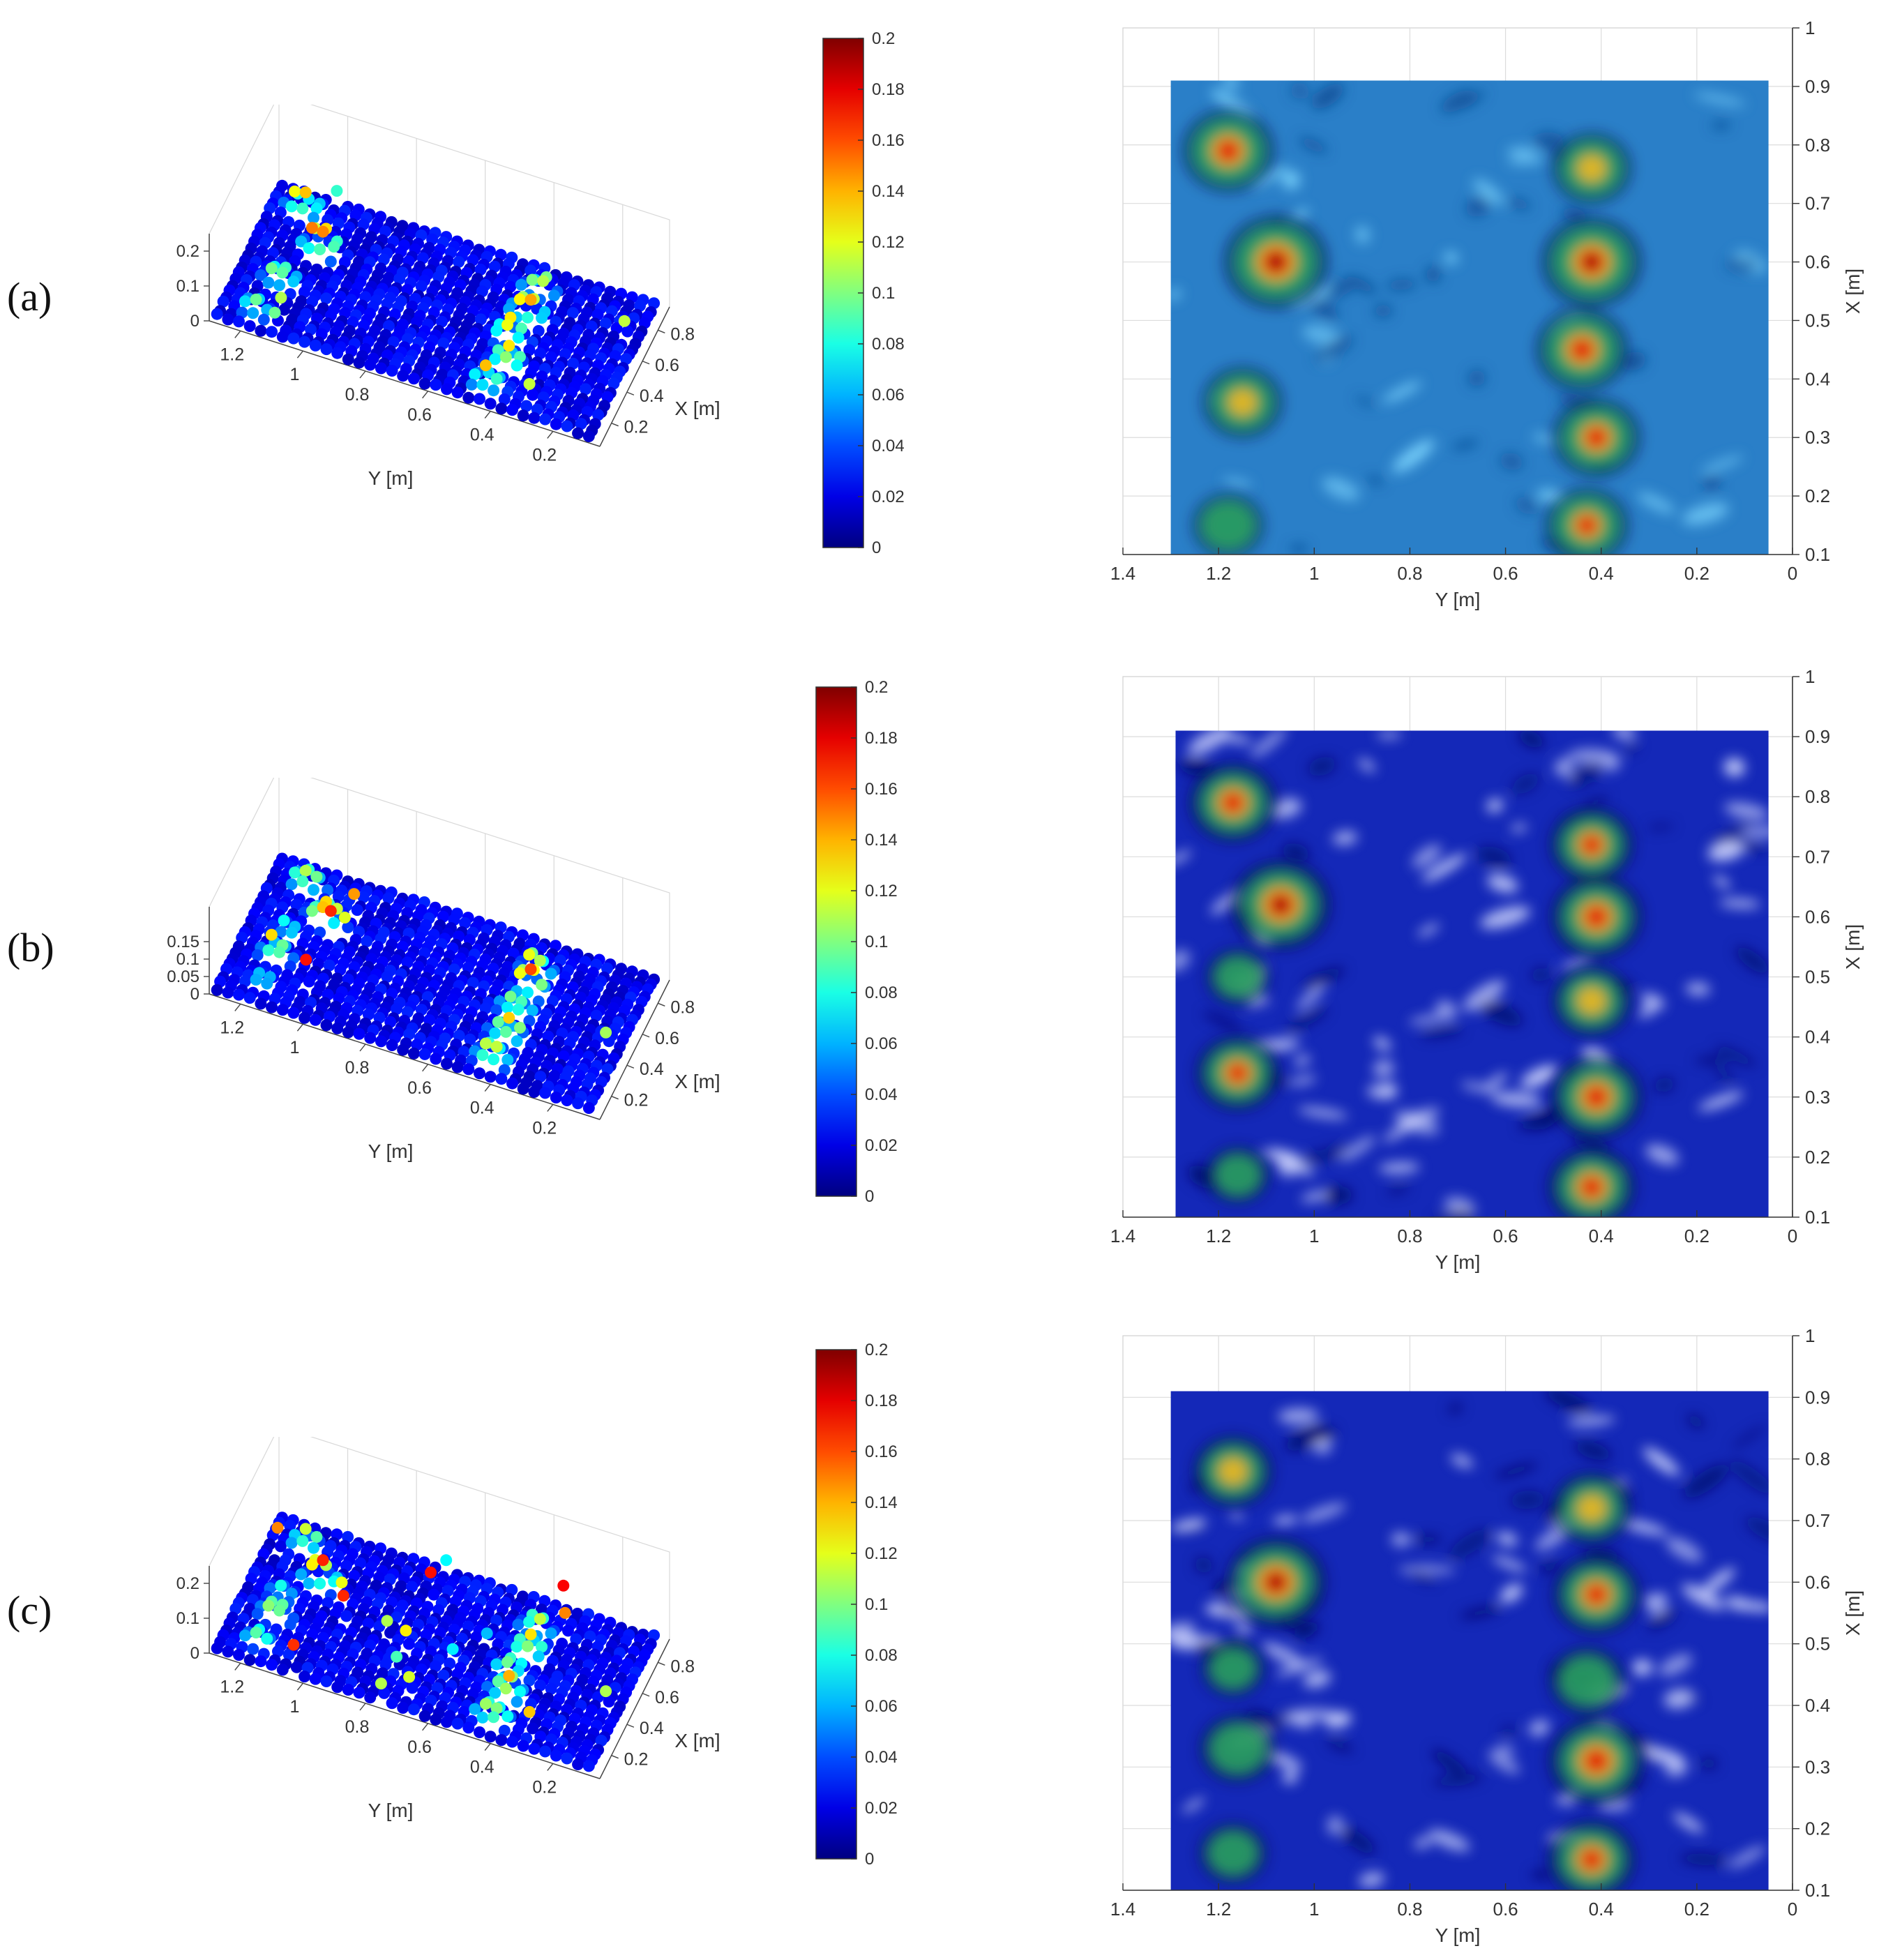  Describe the element at coordinates (405, 1056) in the screenshot. I see `y-axis-line` at that location.